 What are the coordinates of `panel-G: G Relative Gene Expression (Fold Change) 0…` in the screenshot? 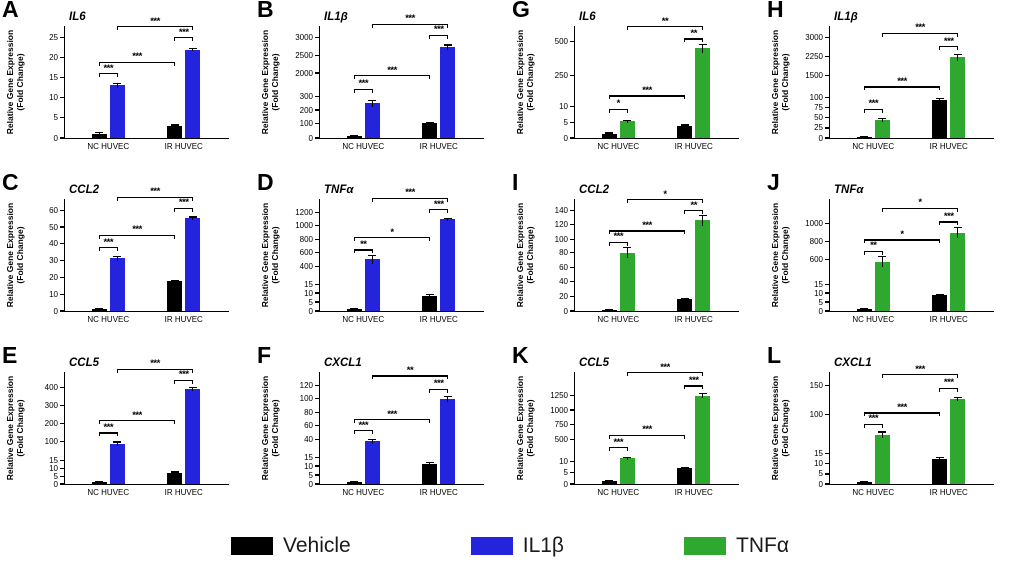 It's located at (637, 86).